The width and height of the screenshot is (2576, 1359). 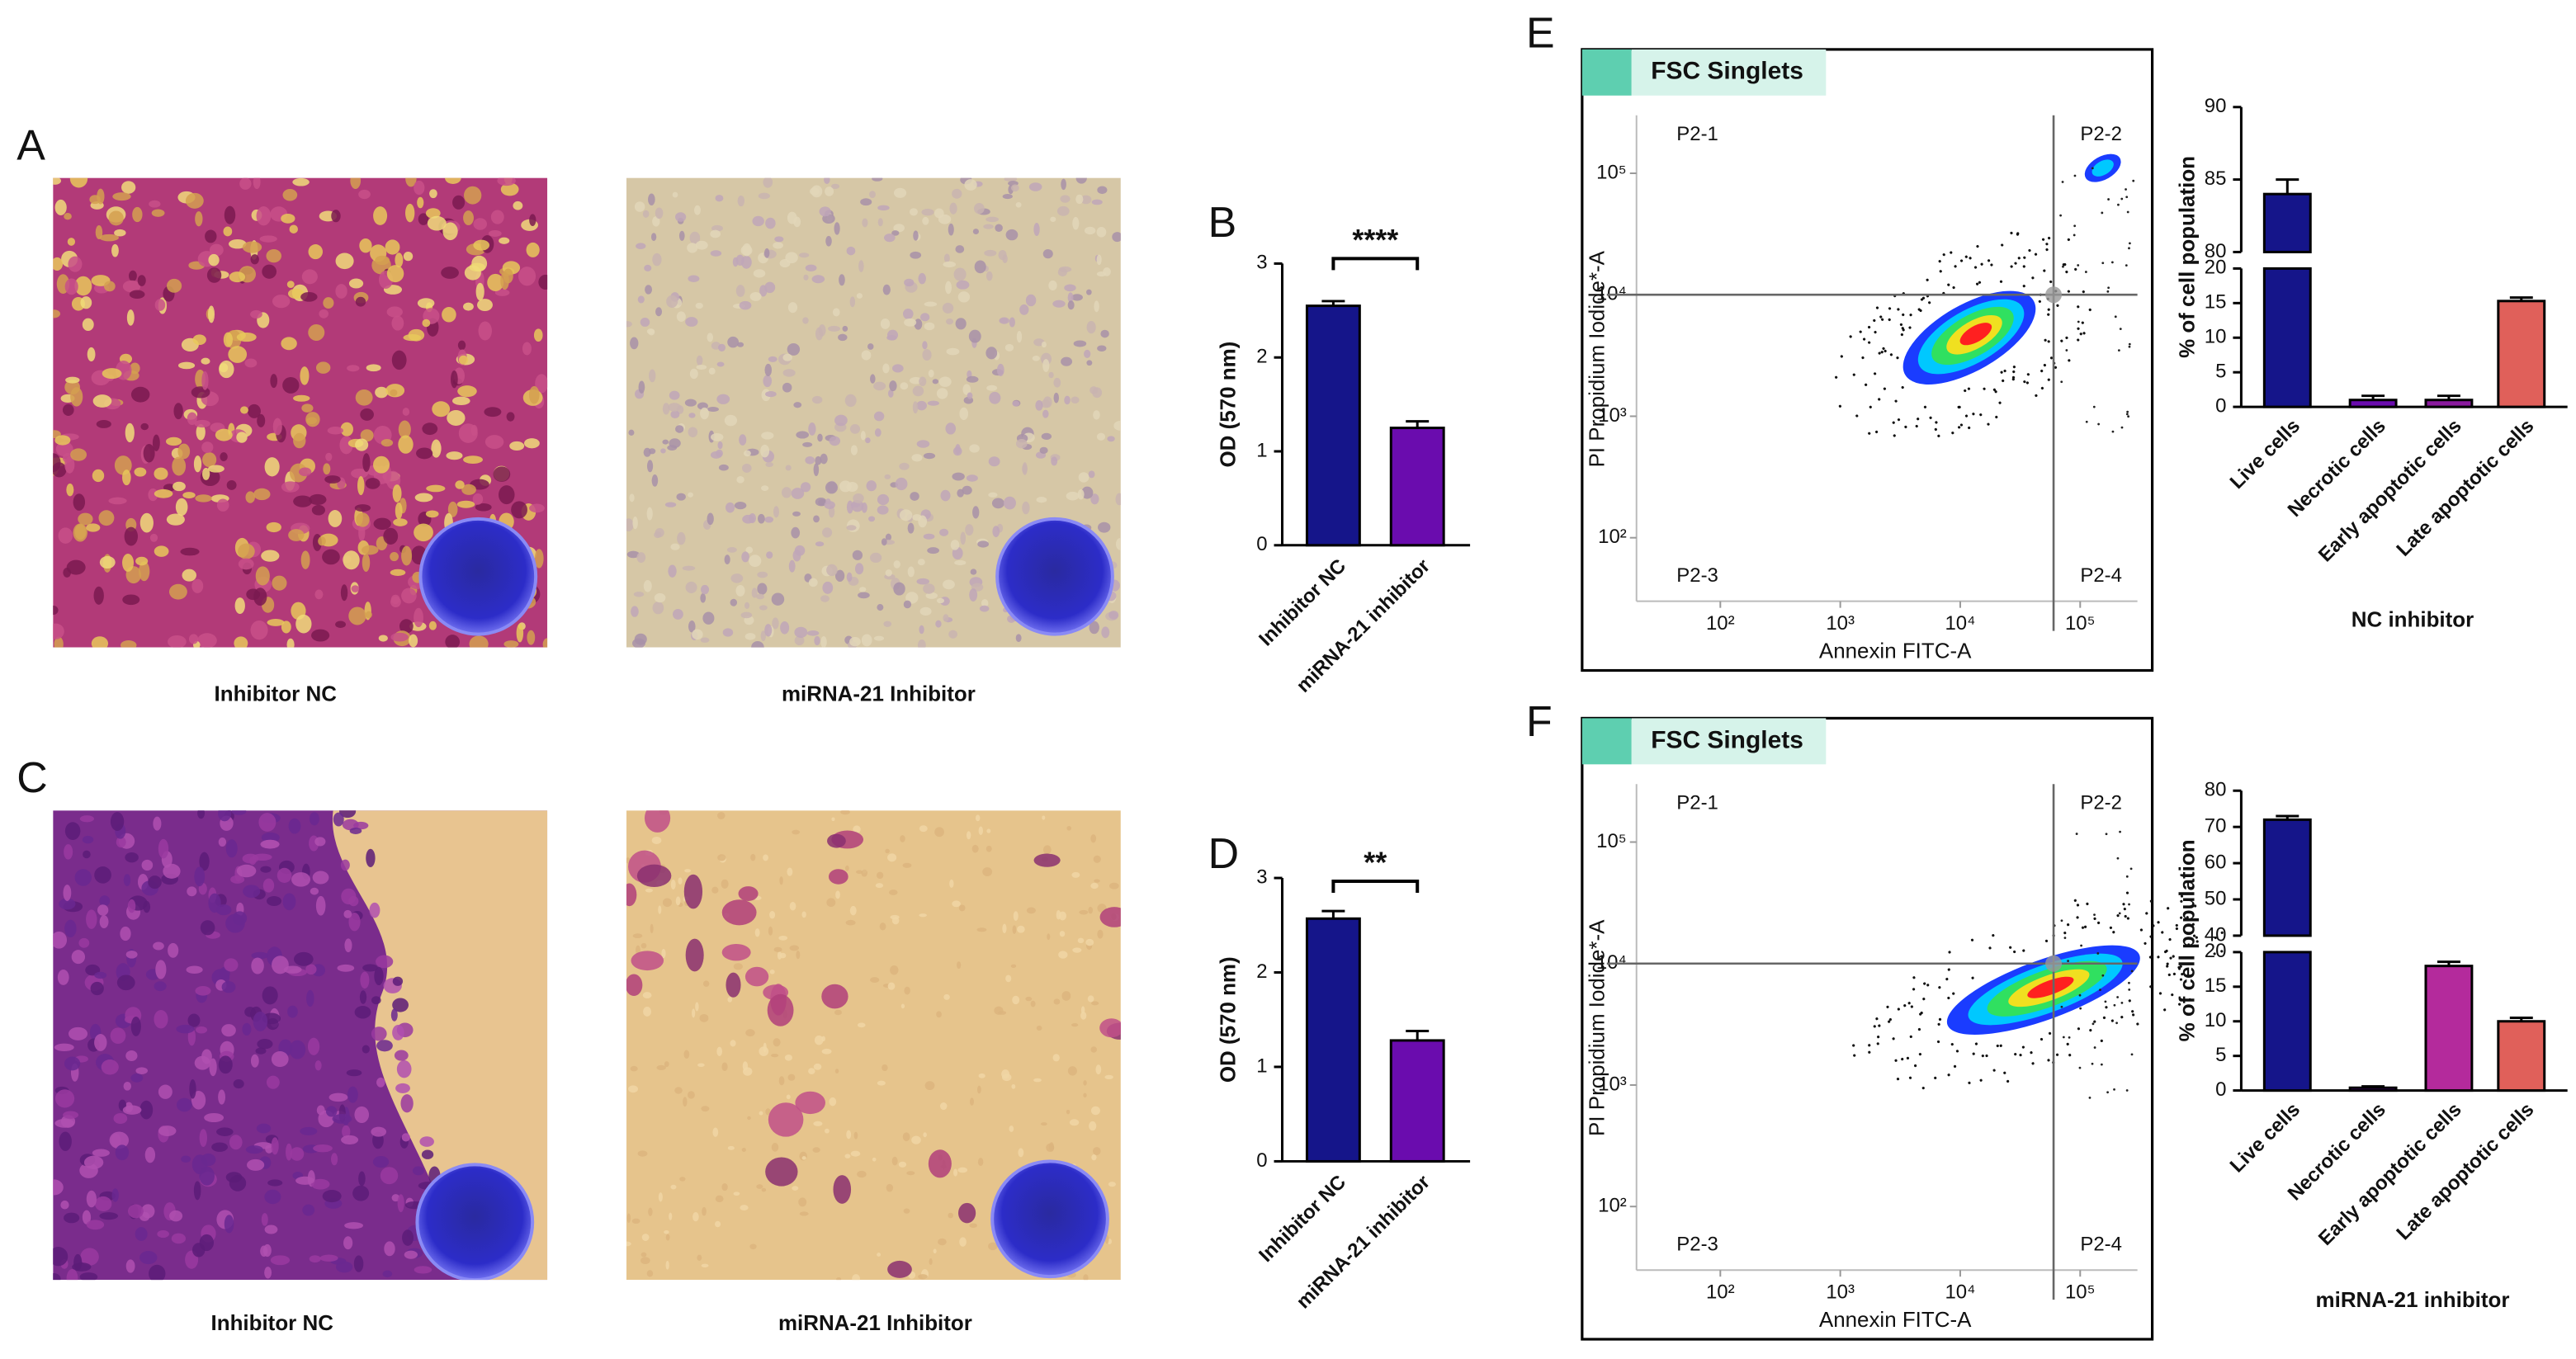 I want to click on x-tick-label: Live cells, so click(x=2265, y=454).